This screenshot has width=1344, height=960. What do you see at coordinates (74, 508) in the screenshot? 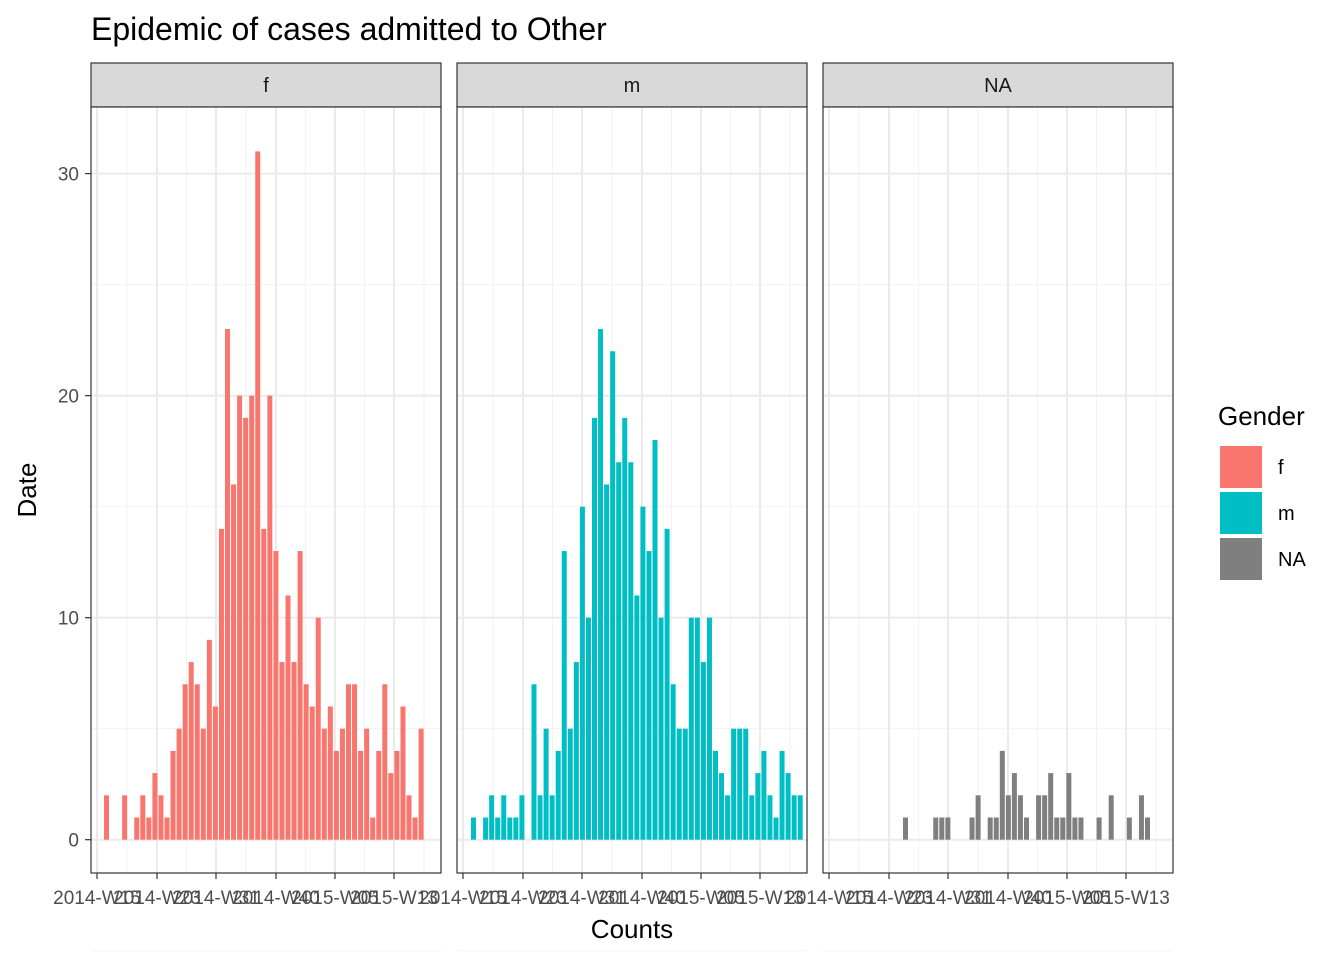
I see `y-axis: 0 10 20 30` at bounding box center [74, 508].